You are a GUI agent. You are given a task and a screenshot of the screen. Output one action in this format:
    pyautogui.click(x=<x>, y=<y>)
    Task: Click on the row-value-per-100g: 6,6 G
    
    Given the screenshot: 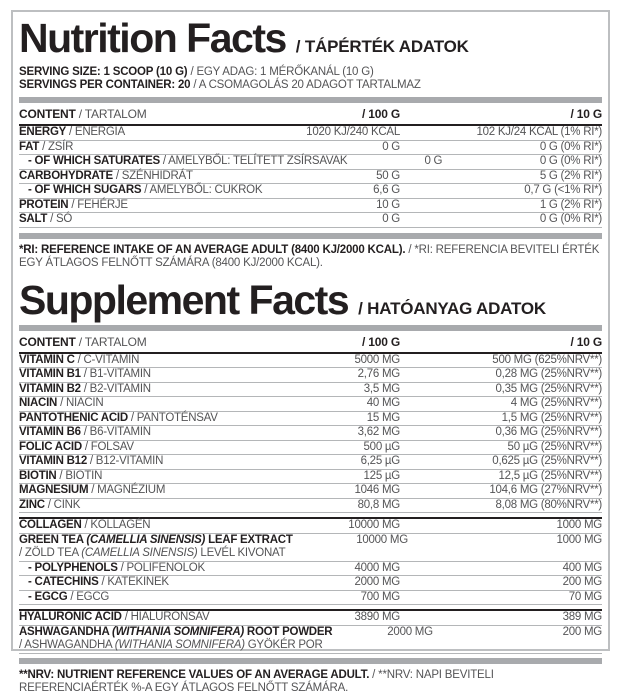 What is the action you would take?
    pyautogui.click(x=386, y=190)
    